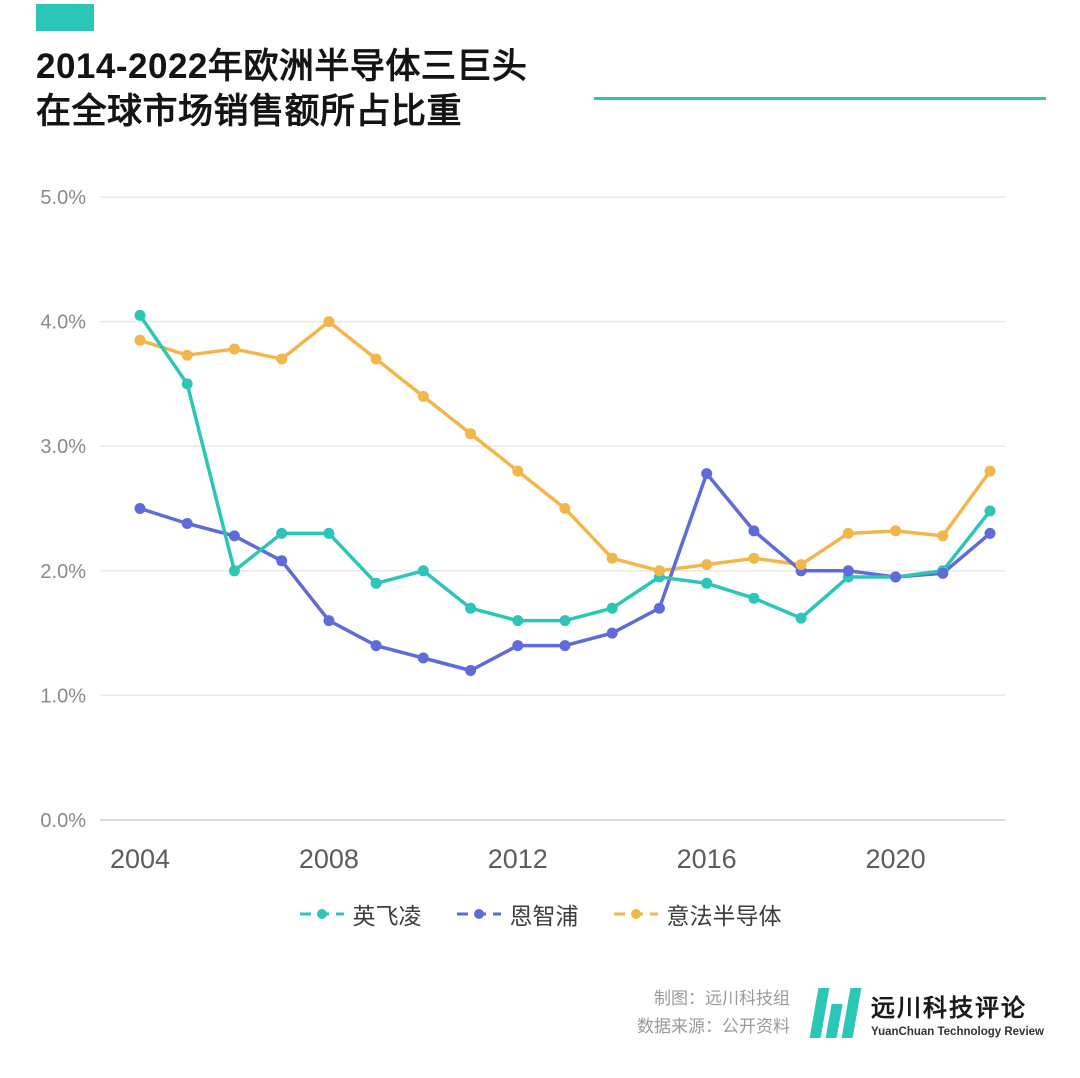 The image size is (1080, 1078). What do you see at coordinates (820, 98) in the screenshot?
I see `title-rule-line` at bounding box center [820, 98].